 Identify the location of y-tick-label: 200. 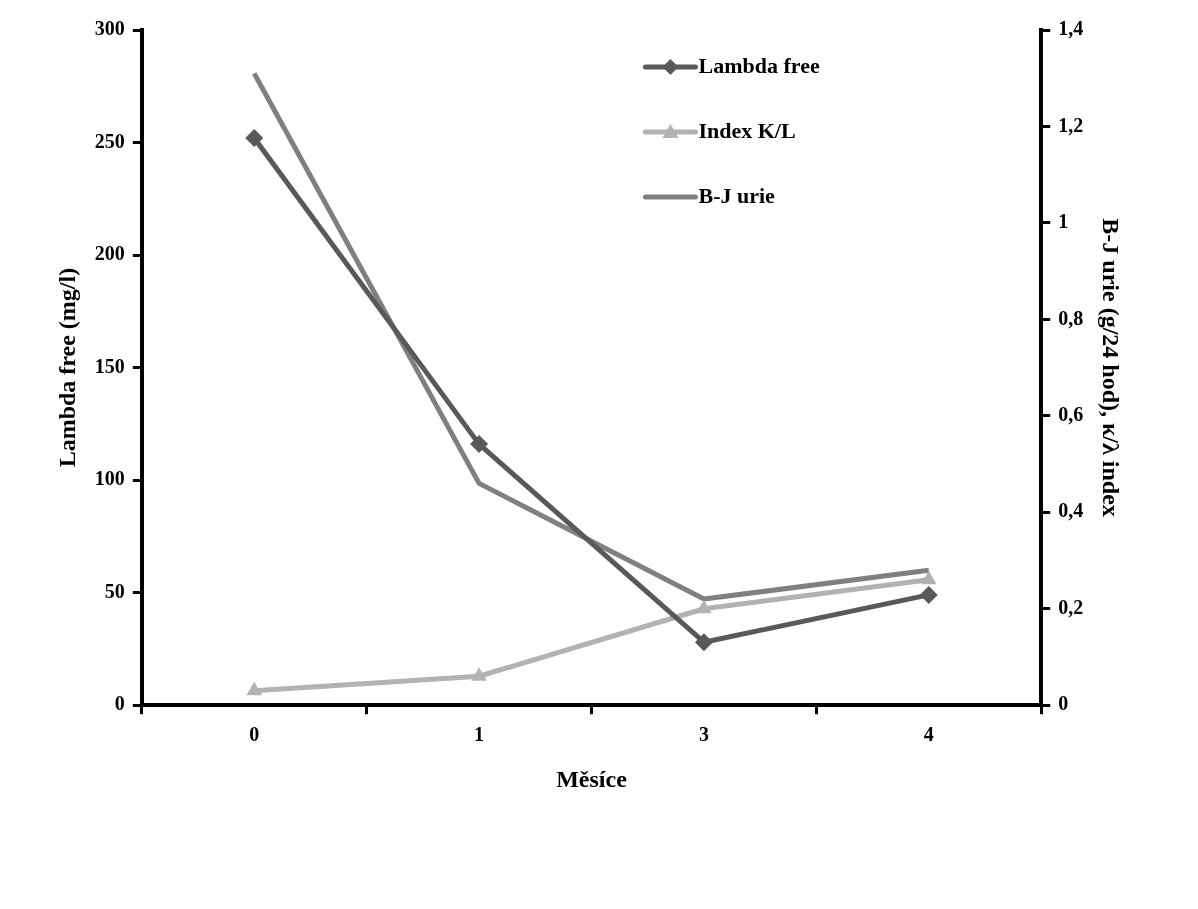
(109, 253).